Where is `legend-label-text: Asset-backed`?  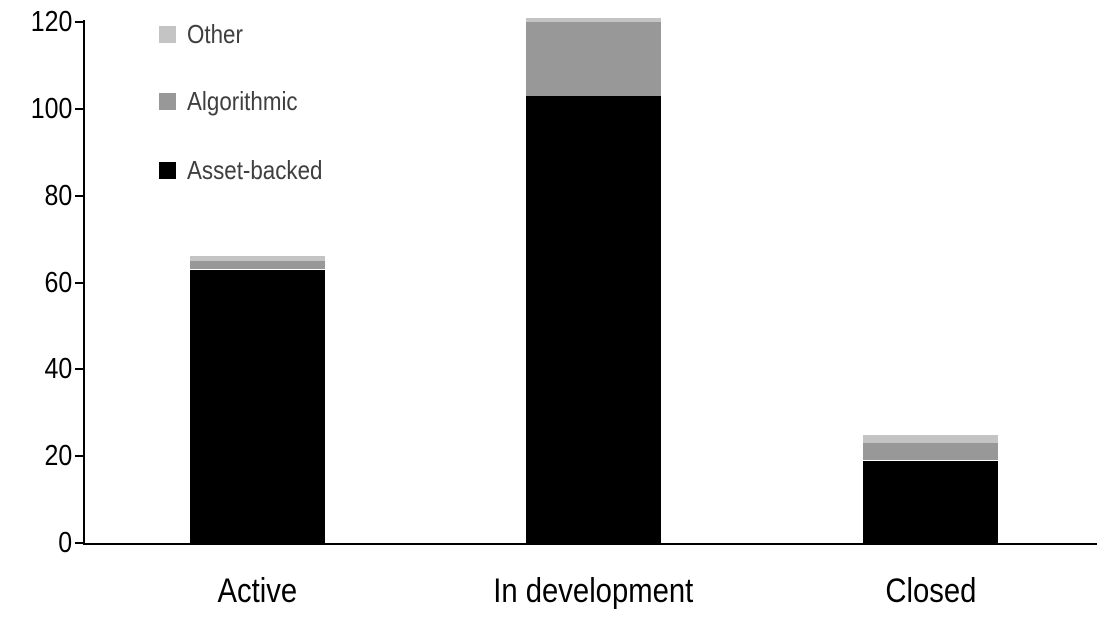
legend-label-text: Asset-backed is located at coordinates (255, 169).